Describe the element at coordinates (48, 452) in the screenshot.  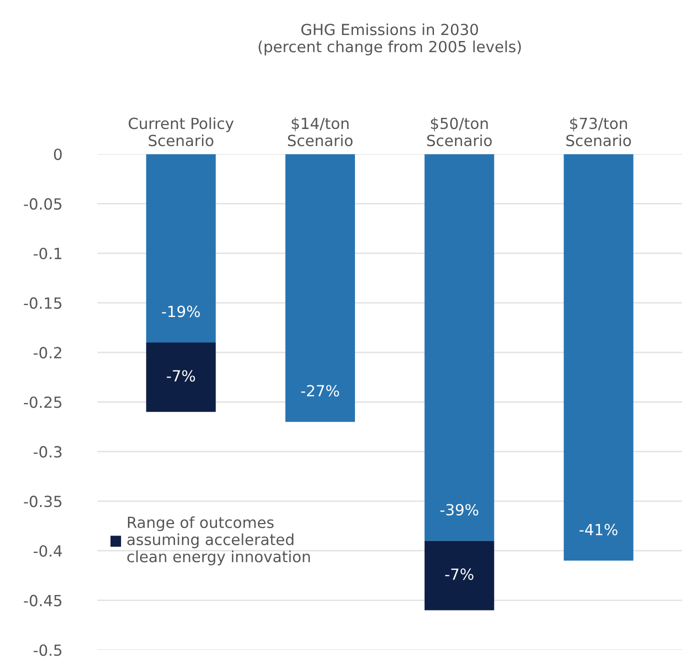
I see `y-tick-label: -0.3` at that location.